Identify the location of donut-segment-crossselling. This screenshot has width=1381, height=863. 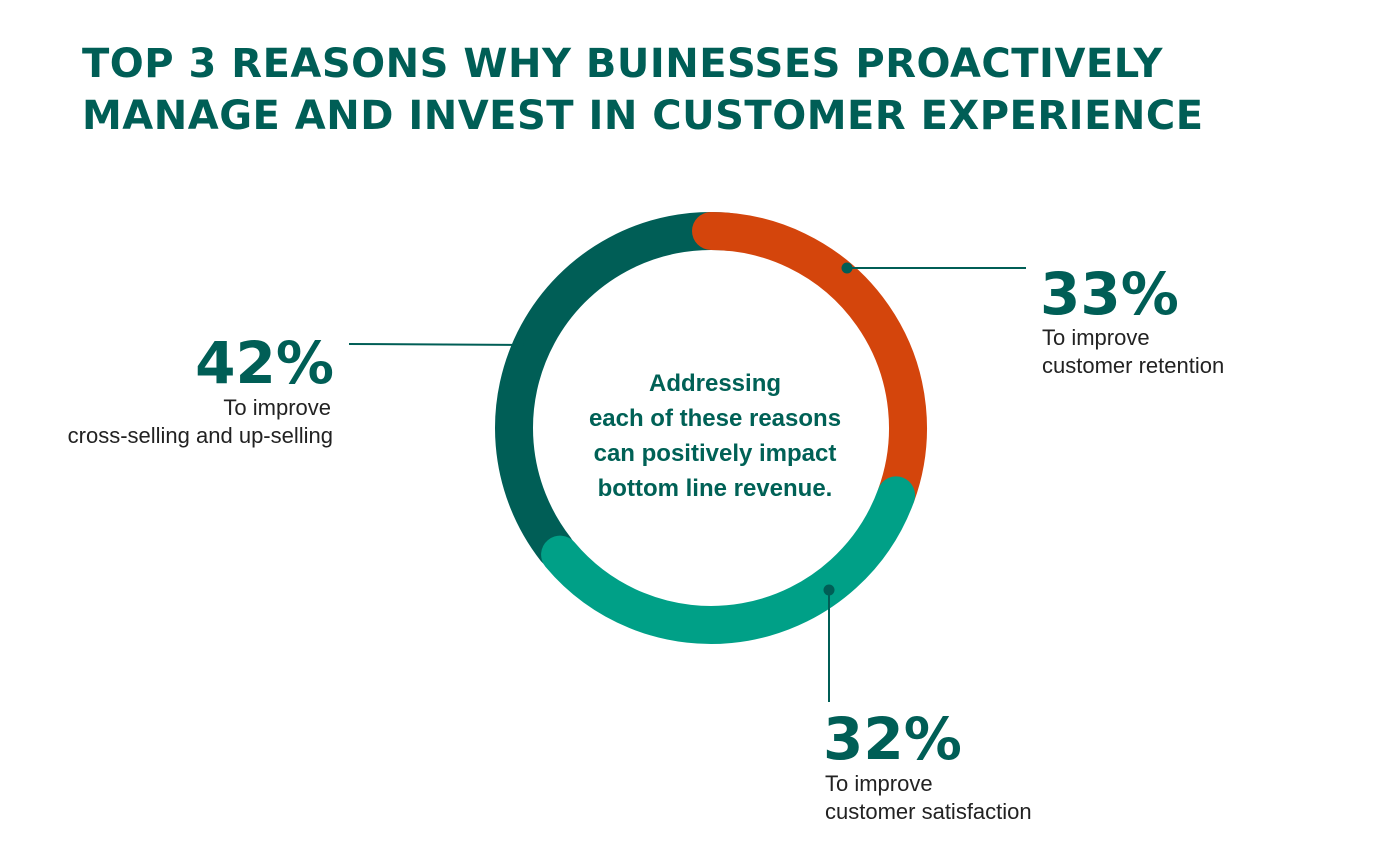
(621, 390).